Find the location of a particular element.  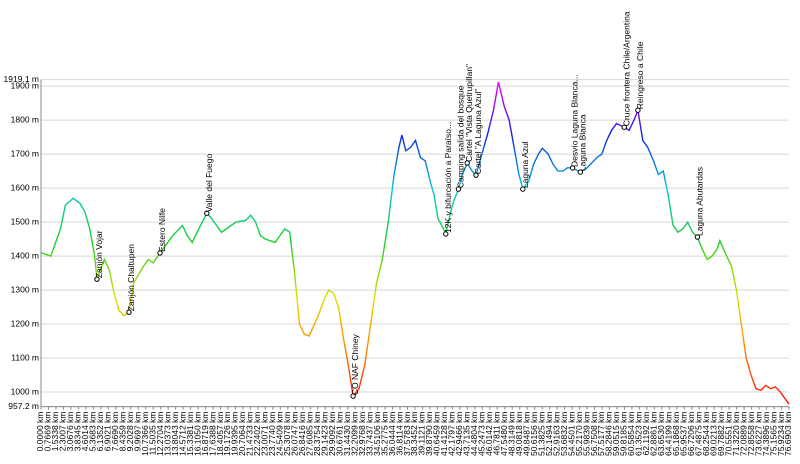

y-tick-label: 1919.1 m is located at coordinates (21, 79).